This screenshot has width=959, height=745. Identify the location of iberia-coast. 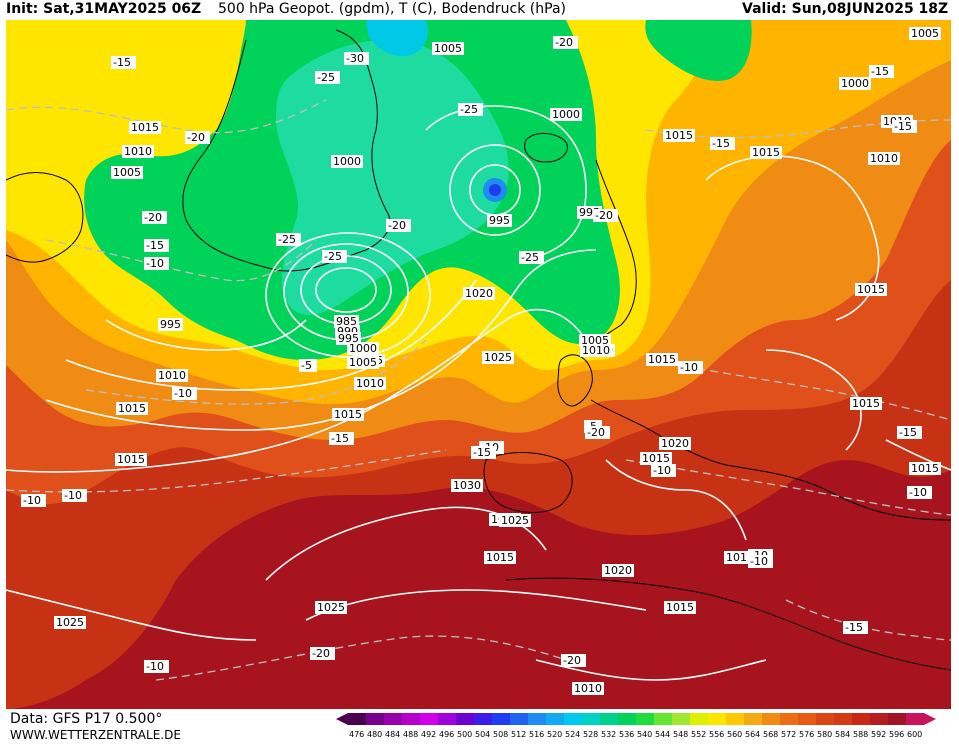
(528, 482).